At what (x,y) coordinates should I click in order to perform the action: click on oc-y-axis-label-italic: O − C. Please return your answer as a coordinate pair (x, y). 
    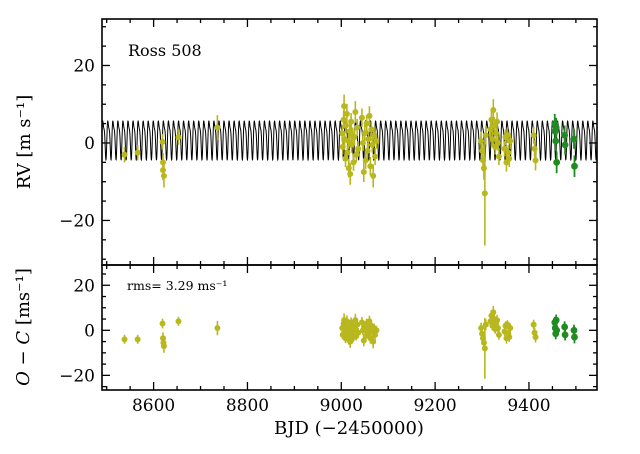
    Looking at the image, I should click on (23, 358).